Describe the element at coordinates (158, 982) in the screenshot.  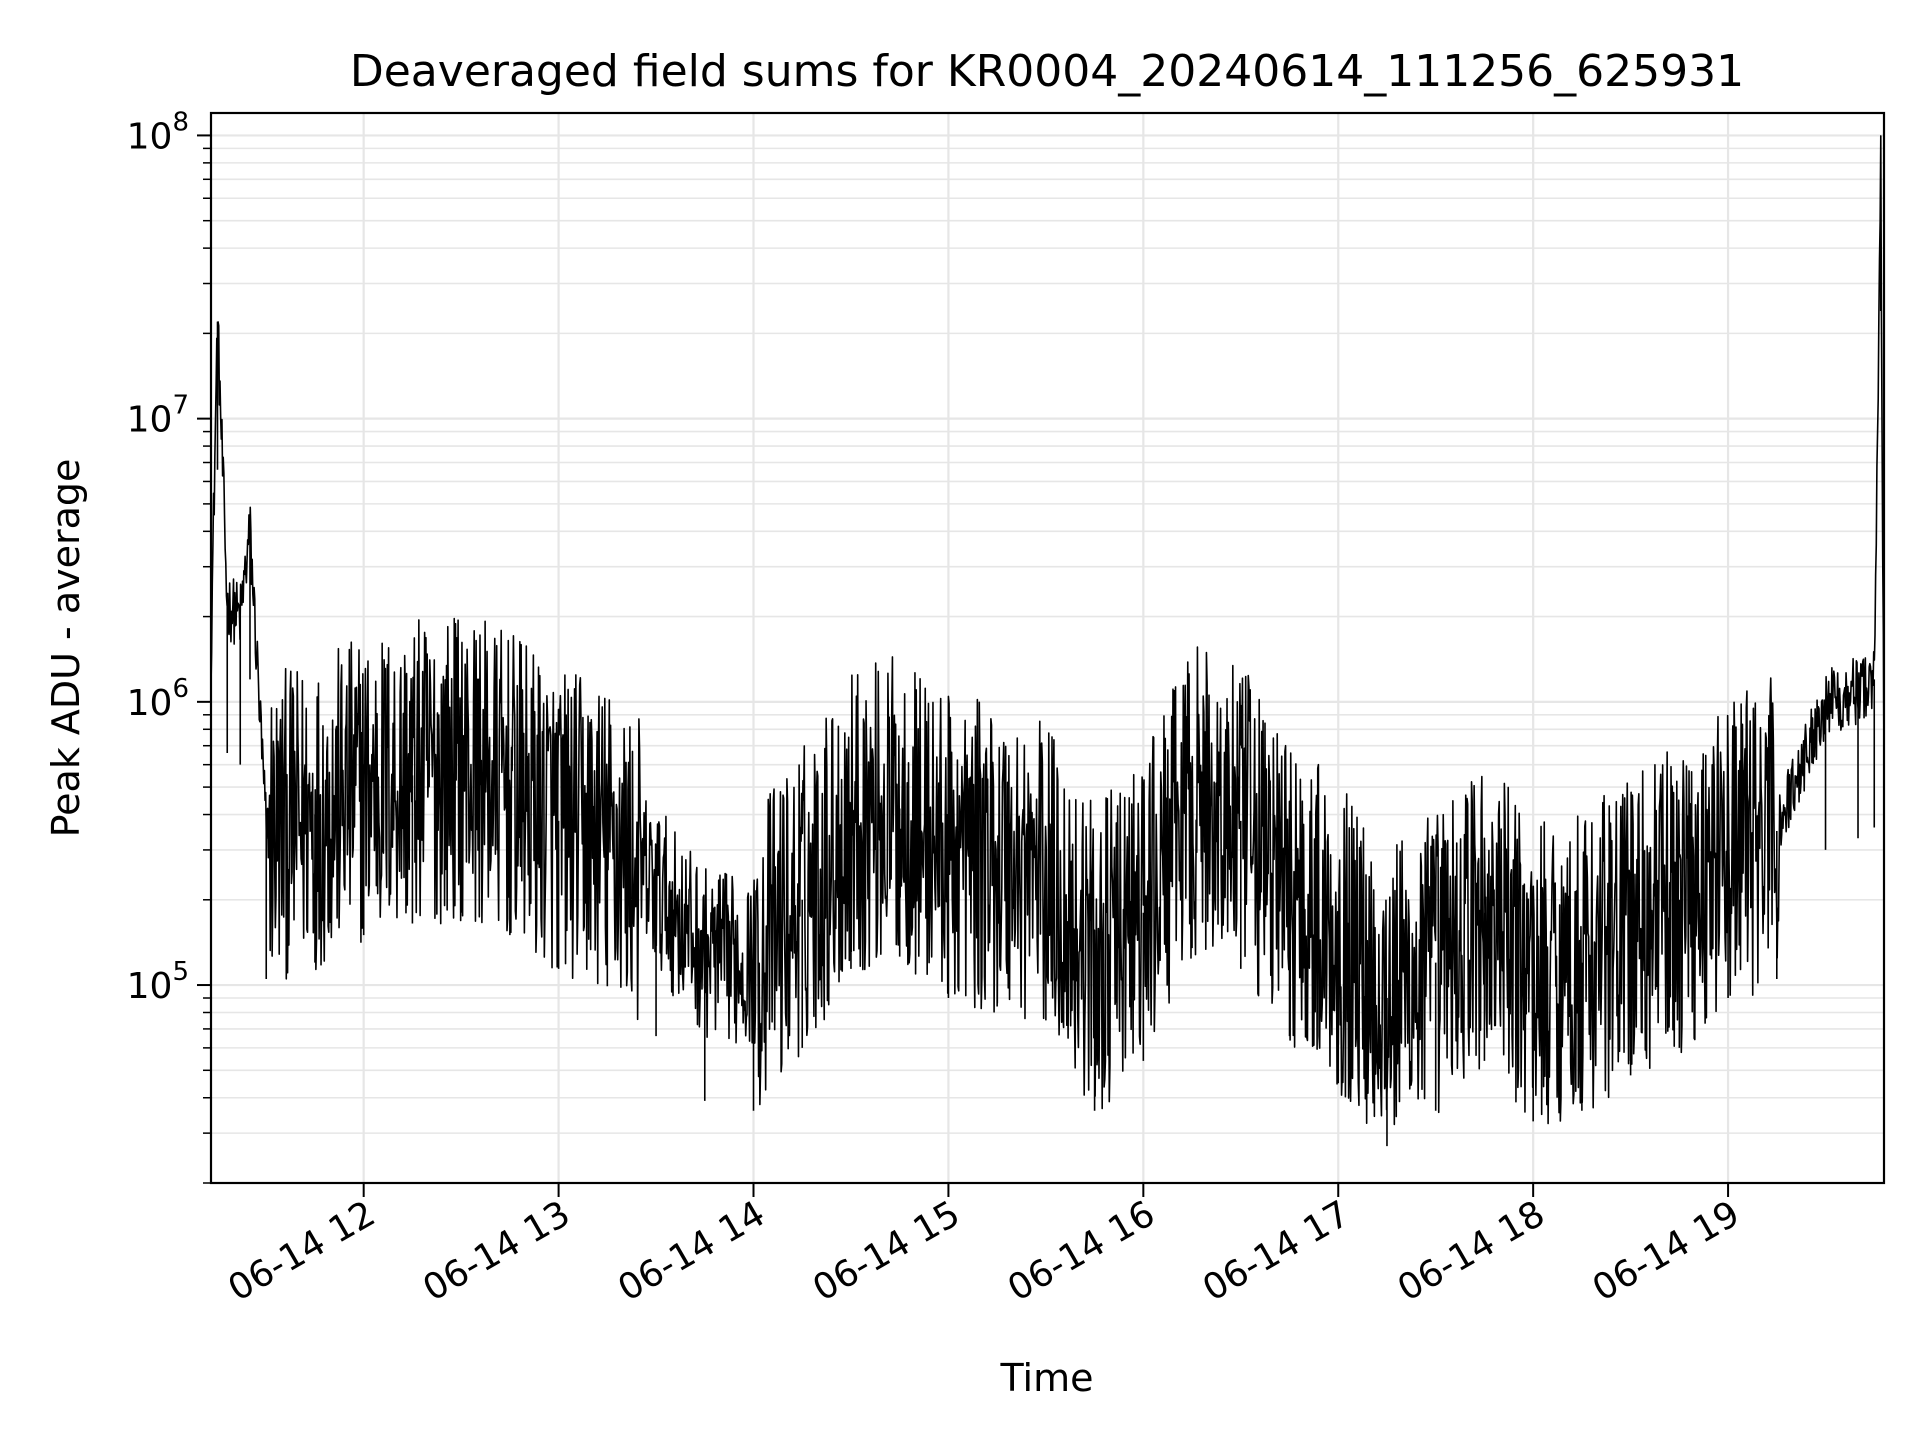
I see `y-tick-label: 10⁵` at that location.